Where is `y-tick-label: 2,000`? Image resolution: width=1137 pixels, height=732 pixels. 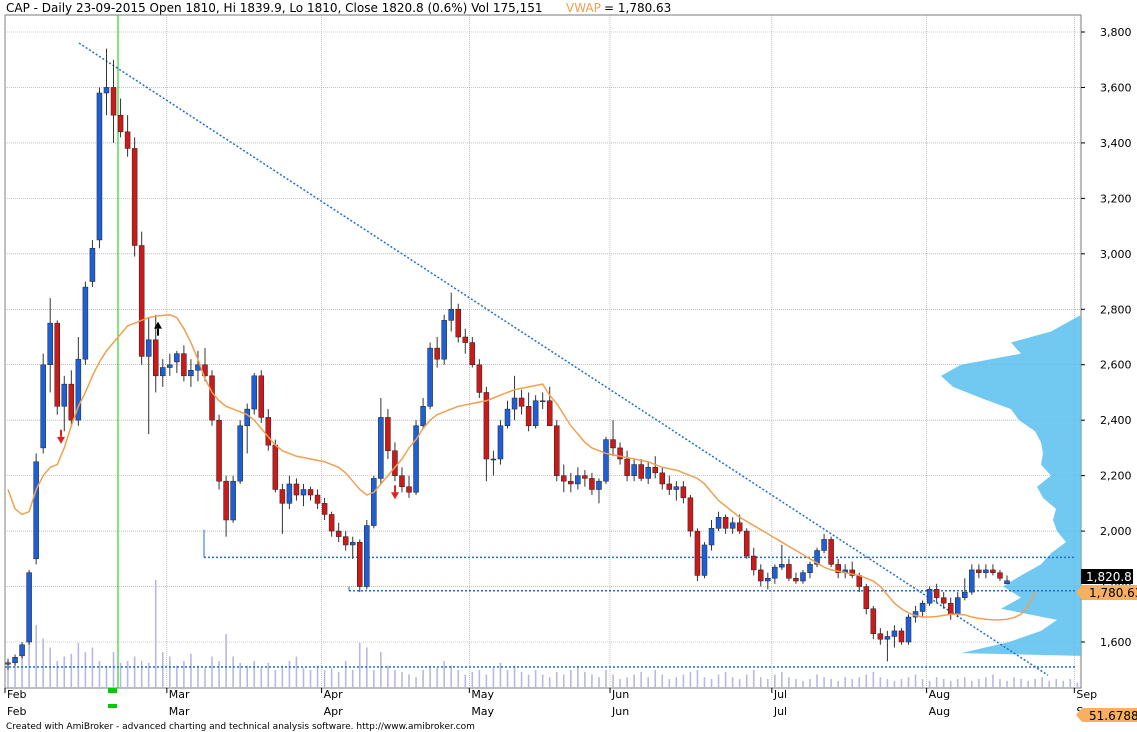 y-tick-label: 2,000 is located at coordinates (1116, 531).